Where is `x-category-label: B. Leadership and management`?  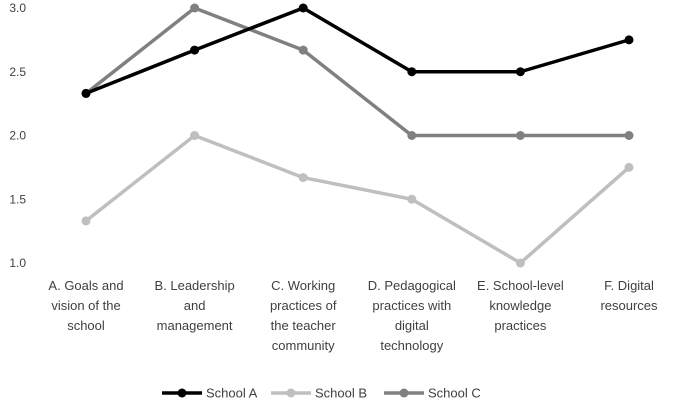 x-category-label: B. Leadership and management is located at coordinates (194, 305).